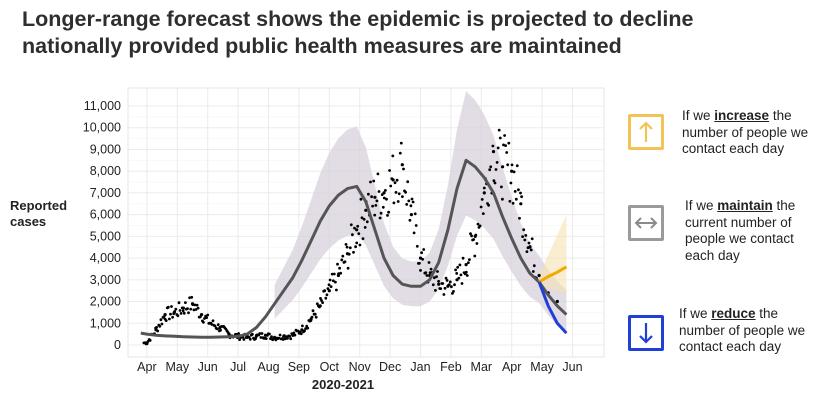  Describe the element at coordinates (482, 367) in the screenshot. I see `x-tick-label: Mar` at that location.